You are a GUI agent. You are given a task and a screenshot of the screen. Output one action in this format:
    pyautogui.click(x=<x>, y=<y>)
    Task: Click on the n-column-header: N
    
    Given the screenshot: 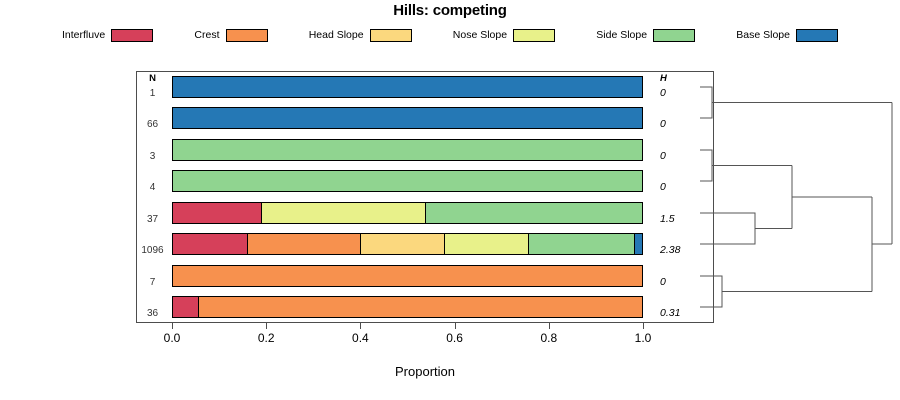 What is the action you would take?
    pyautogui.click(x=152, y=78)
    